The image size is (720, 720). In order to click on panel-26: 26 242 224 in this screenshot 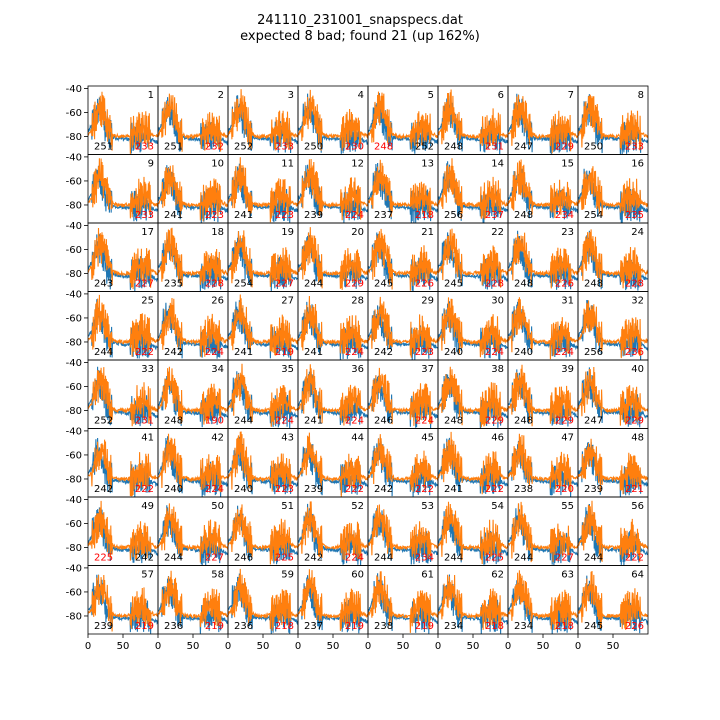, I will do `click(193, 326)`.